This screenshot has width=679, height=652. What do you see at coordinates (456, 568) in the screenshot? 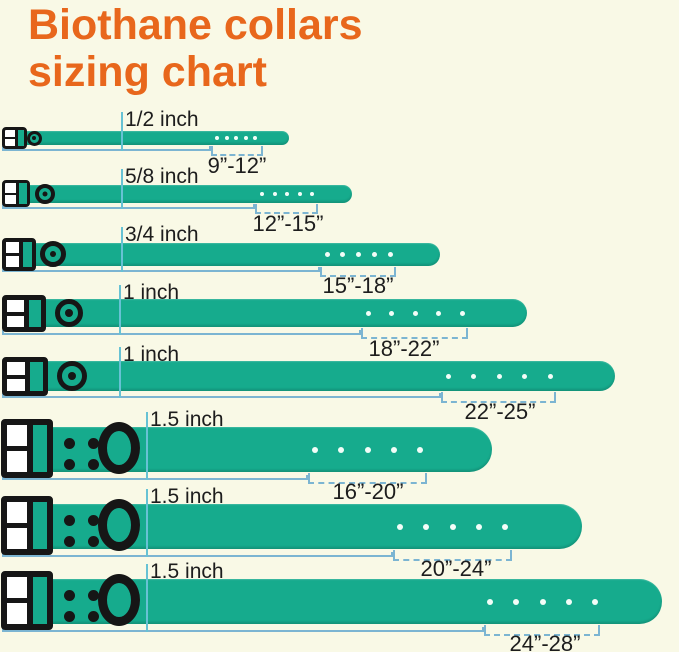
I see `size-range-label: 20”-24”` at bounding box center [456, 568].